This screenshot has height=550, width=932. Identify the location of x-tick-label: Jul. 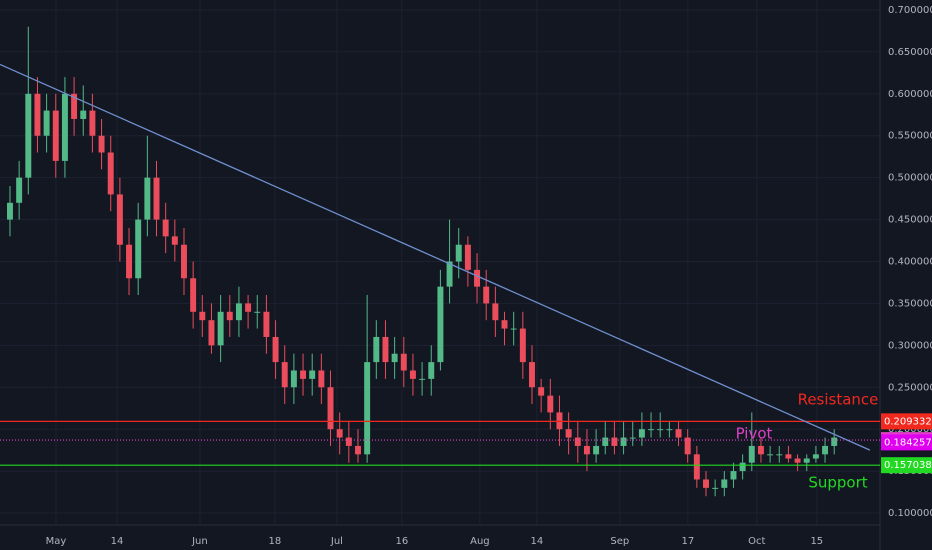
(336, 541).